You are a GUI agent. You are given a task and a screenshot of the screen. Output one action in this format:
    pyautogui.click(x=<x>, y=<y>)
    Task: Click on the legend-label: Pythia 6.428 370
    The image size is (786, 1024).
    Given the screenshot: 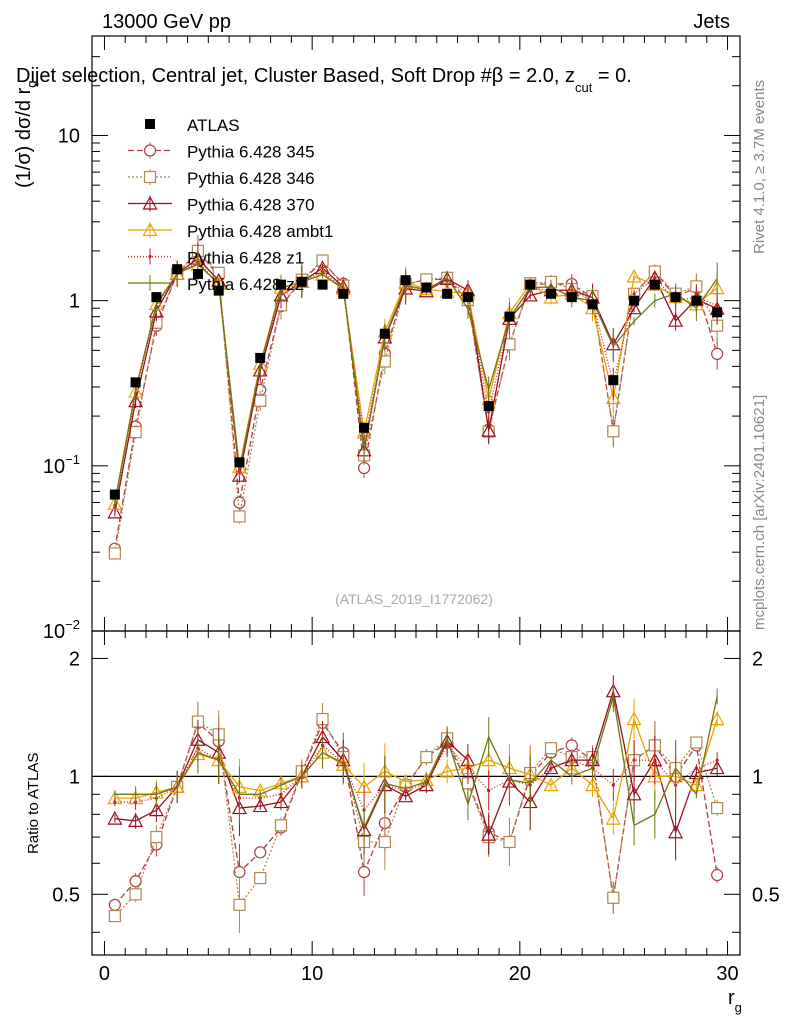 What is the action you would take?
    pyautogui.click(x=251, y=205)
    